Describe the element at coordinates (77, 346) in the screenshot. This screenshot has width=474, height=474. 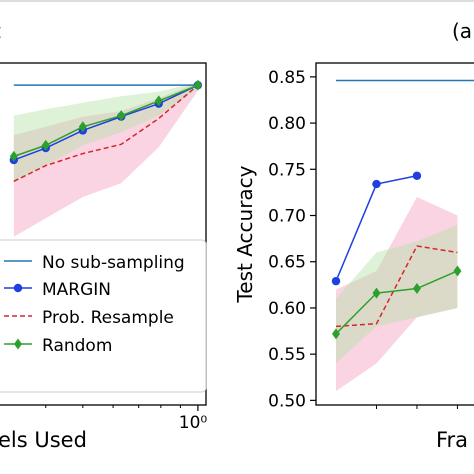
I see `legend-label-random: Random` at that location.